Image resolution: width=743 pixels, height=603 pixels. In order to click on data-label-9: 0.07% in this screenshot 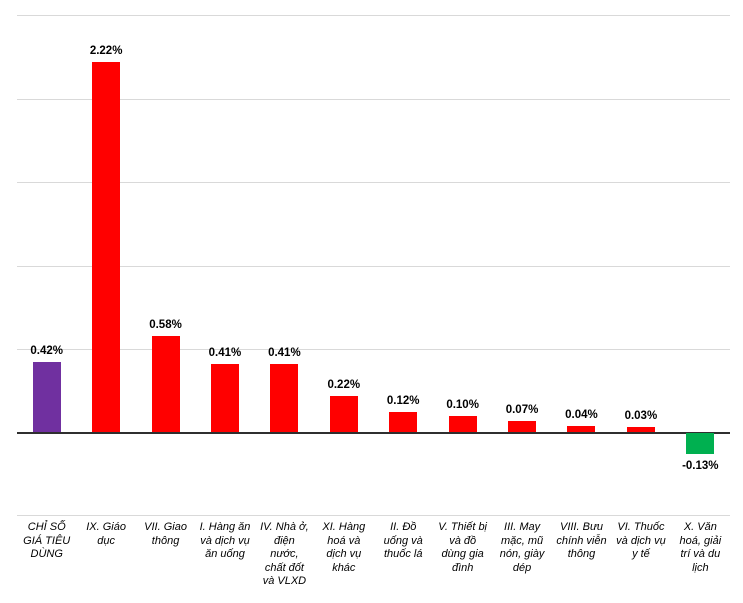, I will do `click(522, 409)`.